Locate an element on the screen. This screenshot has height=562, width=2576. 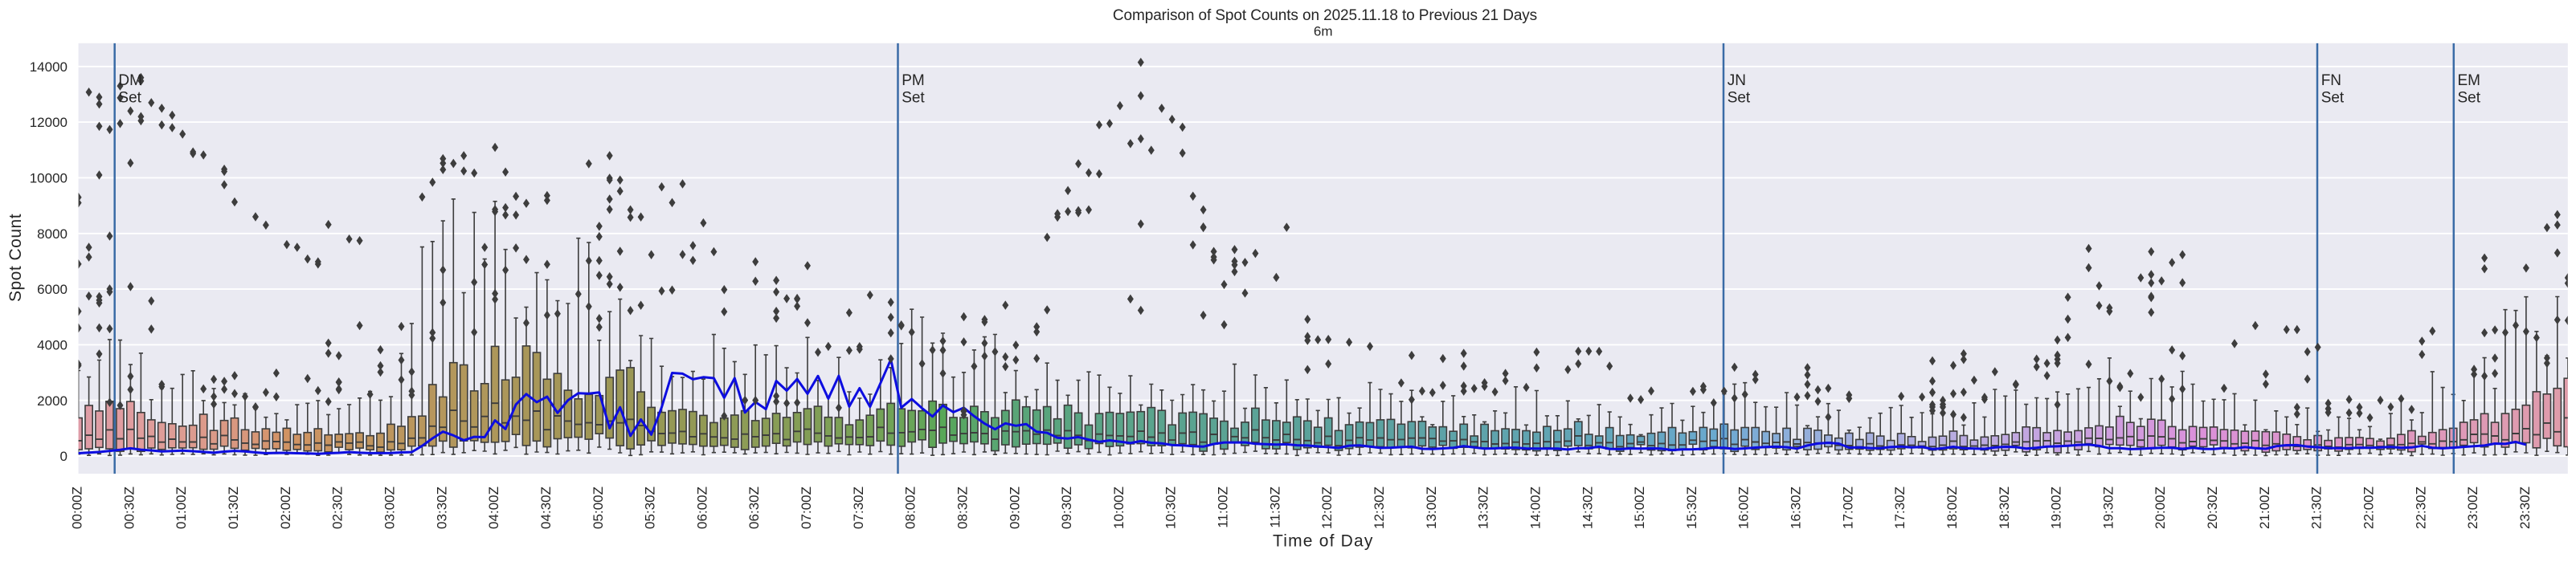
svg-text: 20:30Z is located at coordinates (2212, 508).